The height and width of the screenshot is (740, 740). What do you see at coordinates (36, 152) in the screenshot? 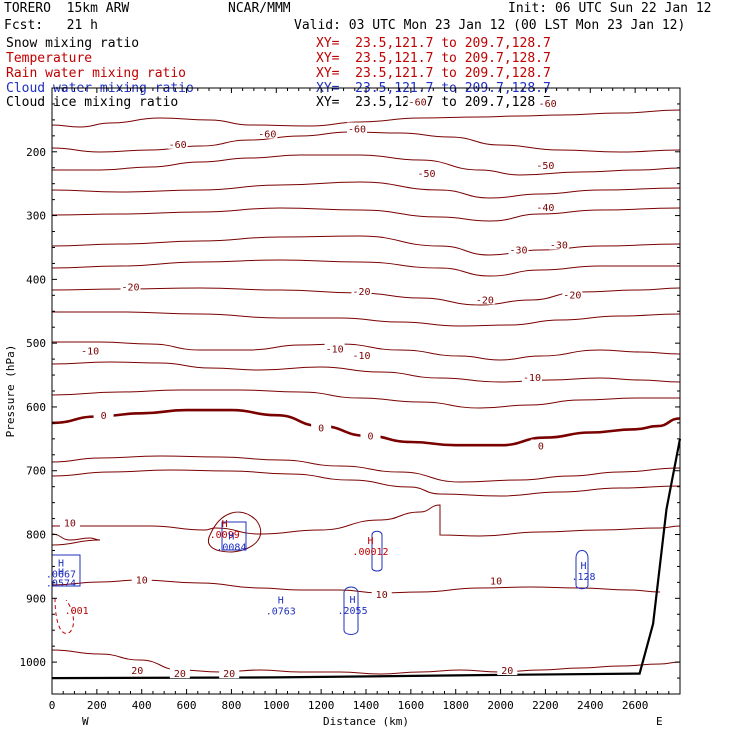
I see `y-tick-label: 200` at bounding box center [36, 152].